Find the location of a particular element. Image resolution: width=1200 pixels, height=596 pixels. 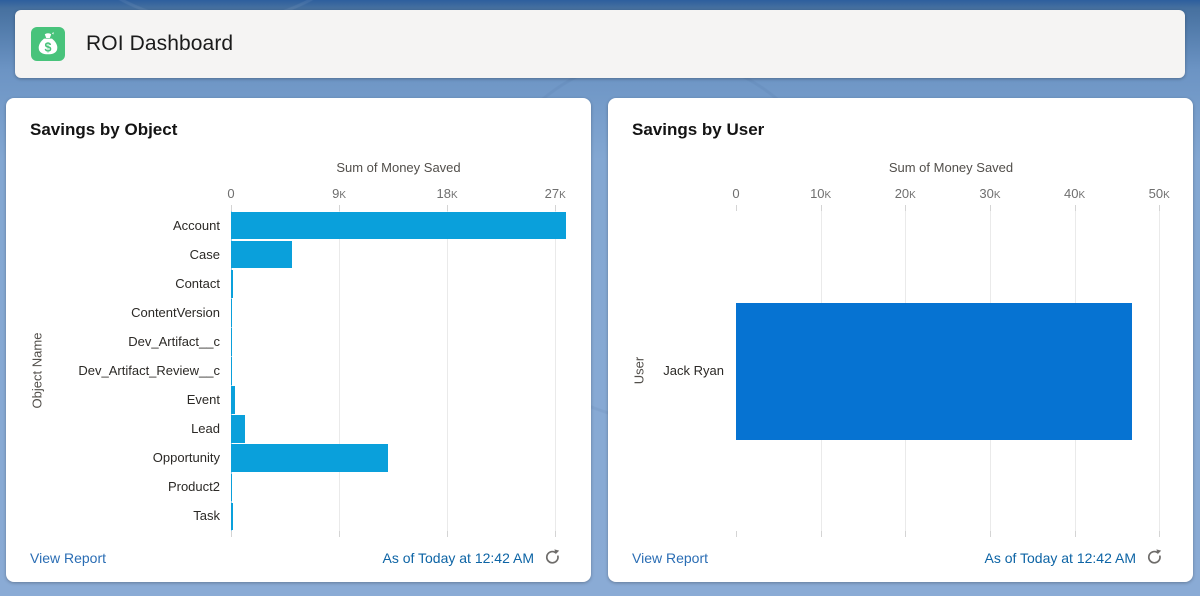

x-tick-label: 27K is located at coordinates (555, 193).